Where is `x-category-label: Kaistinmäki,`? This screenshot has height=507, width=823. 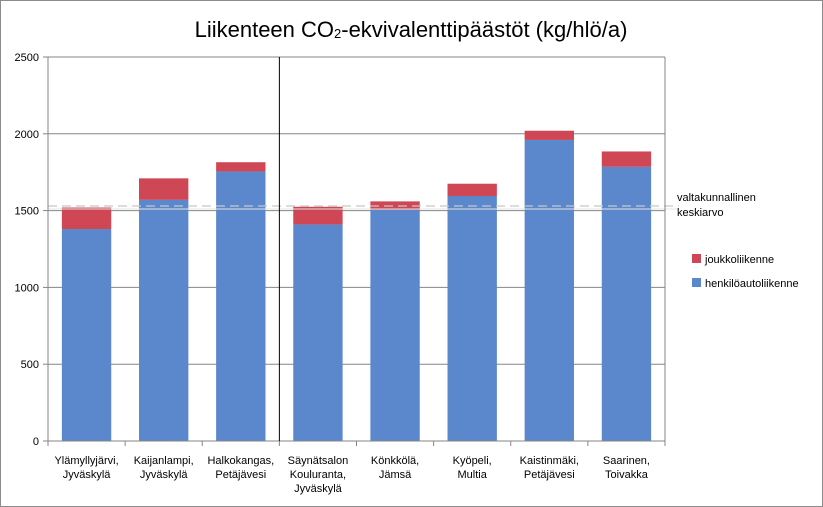 x-category-label: Kaistinmäki, is located at coordinates (549, 461).